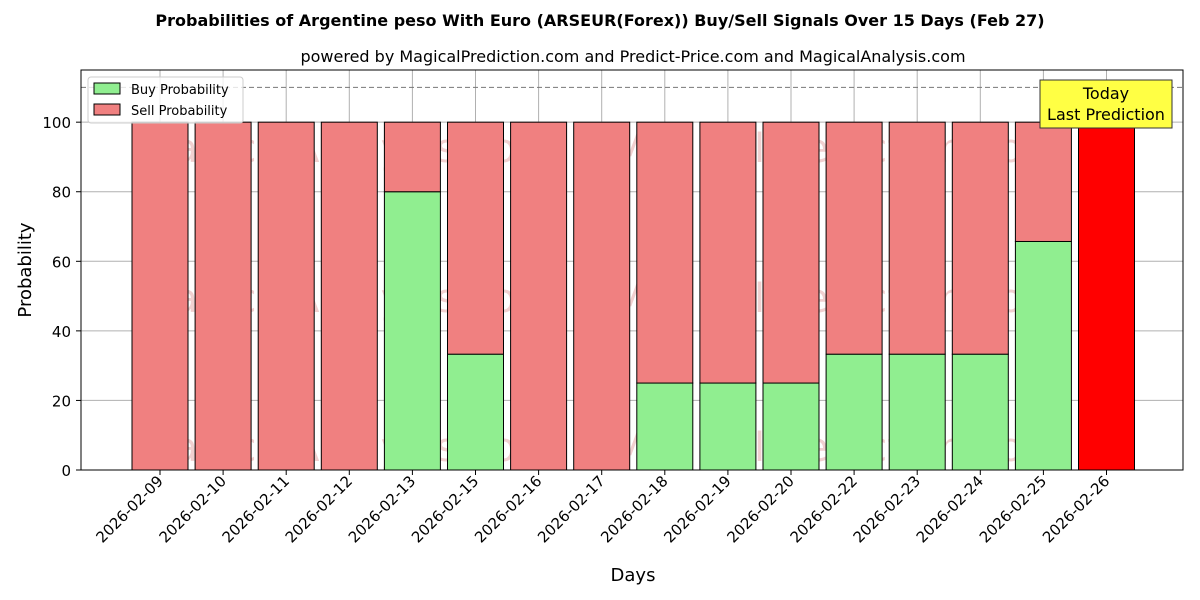 The height and width of the screenshot is (600, 1200). What do you see at coordinates (61, 401) in the screenshot?
I see `y-tick-label: 20` at bounding box center [61, 401].